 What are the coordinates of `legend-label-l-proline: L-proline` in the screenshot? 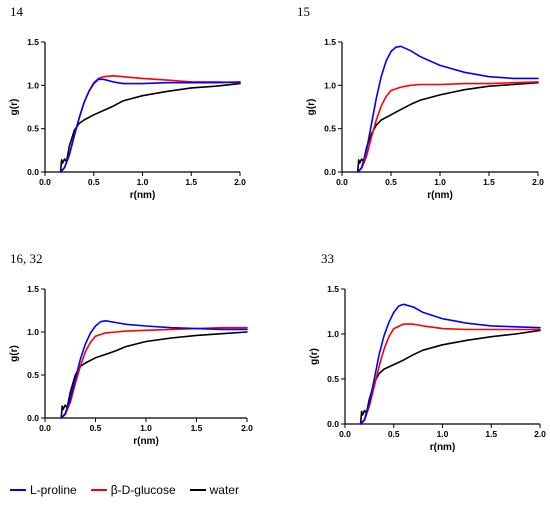 It's located at (53, 490).